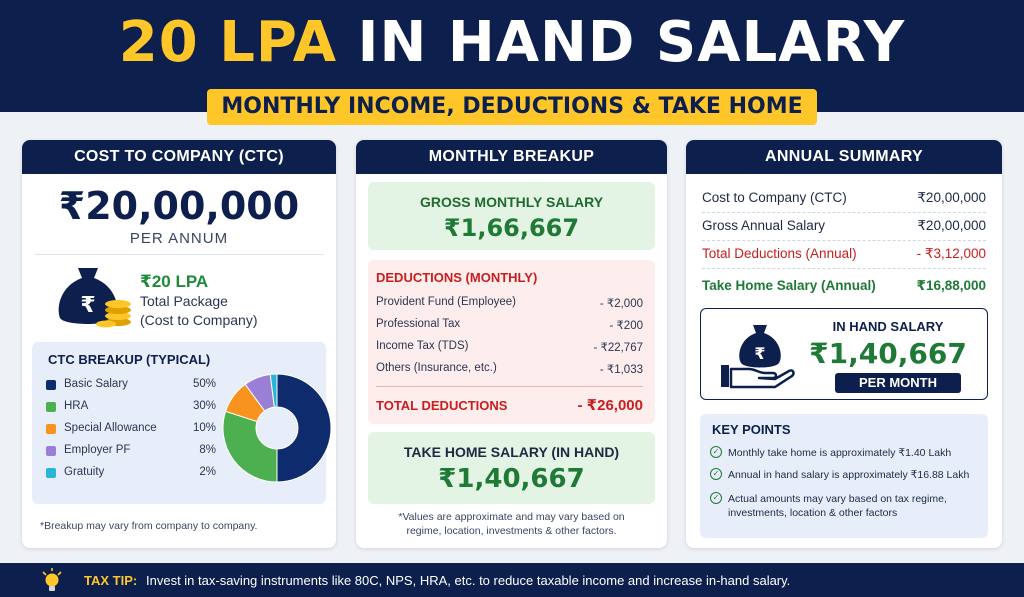 This screenshot has height=597, width=1024. I want to click on summary-value: ₹16,88,000, so click(951, 285).